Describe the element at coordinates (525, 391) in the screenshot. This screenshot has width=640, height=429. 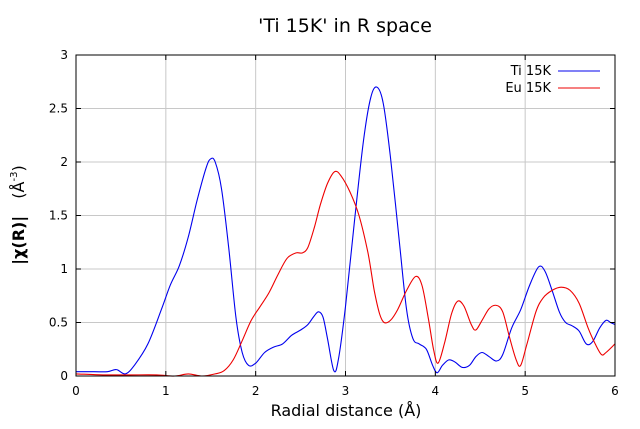
I see `x-tick-label: 5` at that location.